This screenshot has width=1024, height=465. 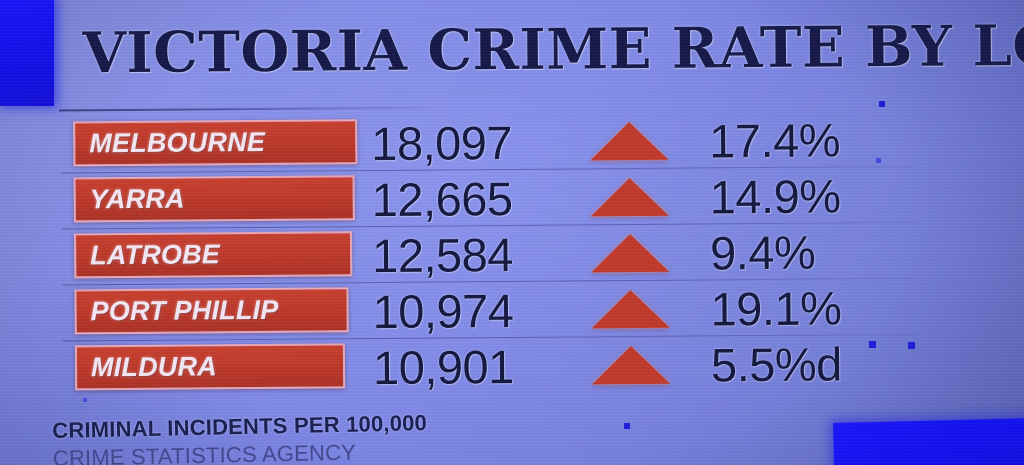 What do you see at coordinates (775, 139) in the screenshot?
I see `percent-change: 17.4%` at bounding box center [775, 139].